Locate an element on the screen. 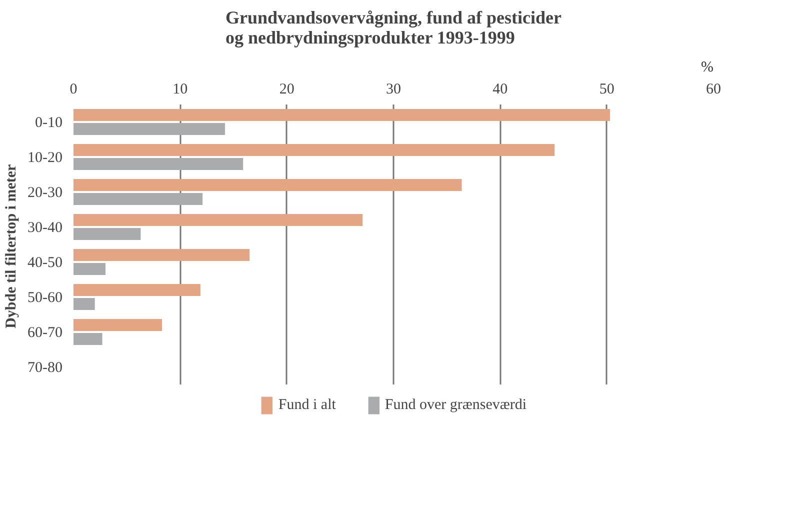  x-tick-label: 0 is located at coordinates (74, 90).